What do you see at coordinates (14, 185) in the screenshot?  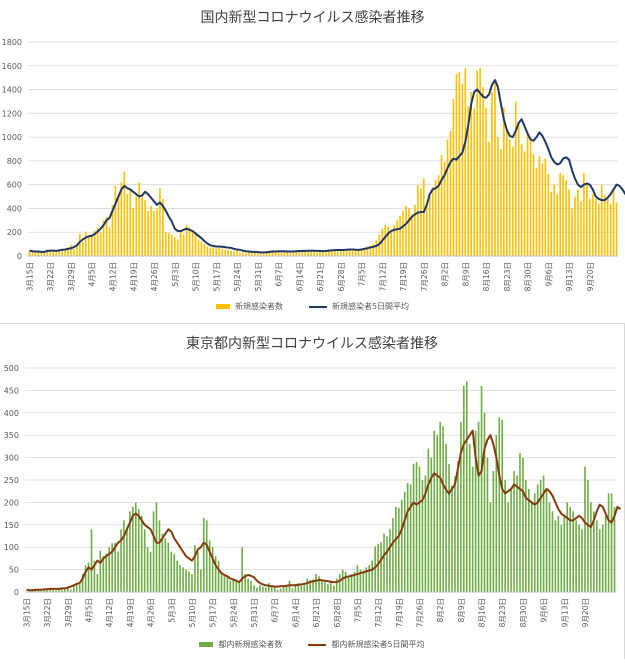 I see `y-tick-label: 600` at bounding box center [14, 185].